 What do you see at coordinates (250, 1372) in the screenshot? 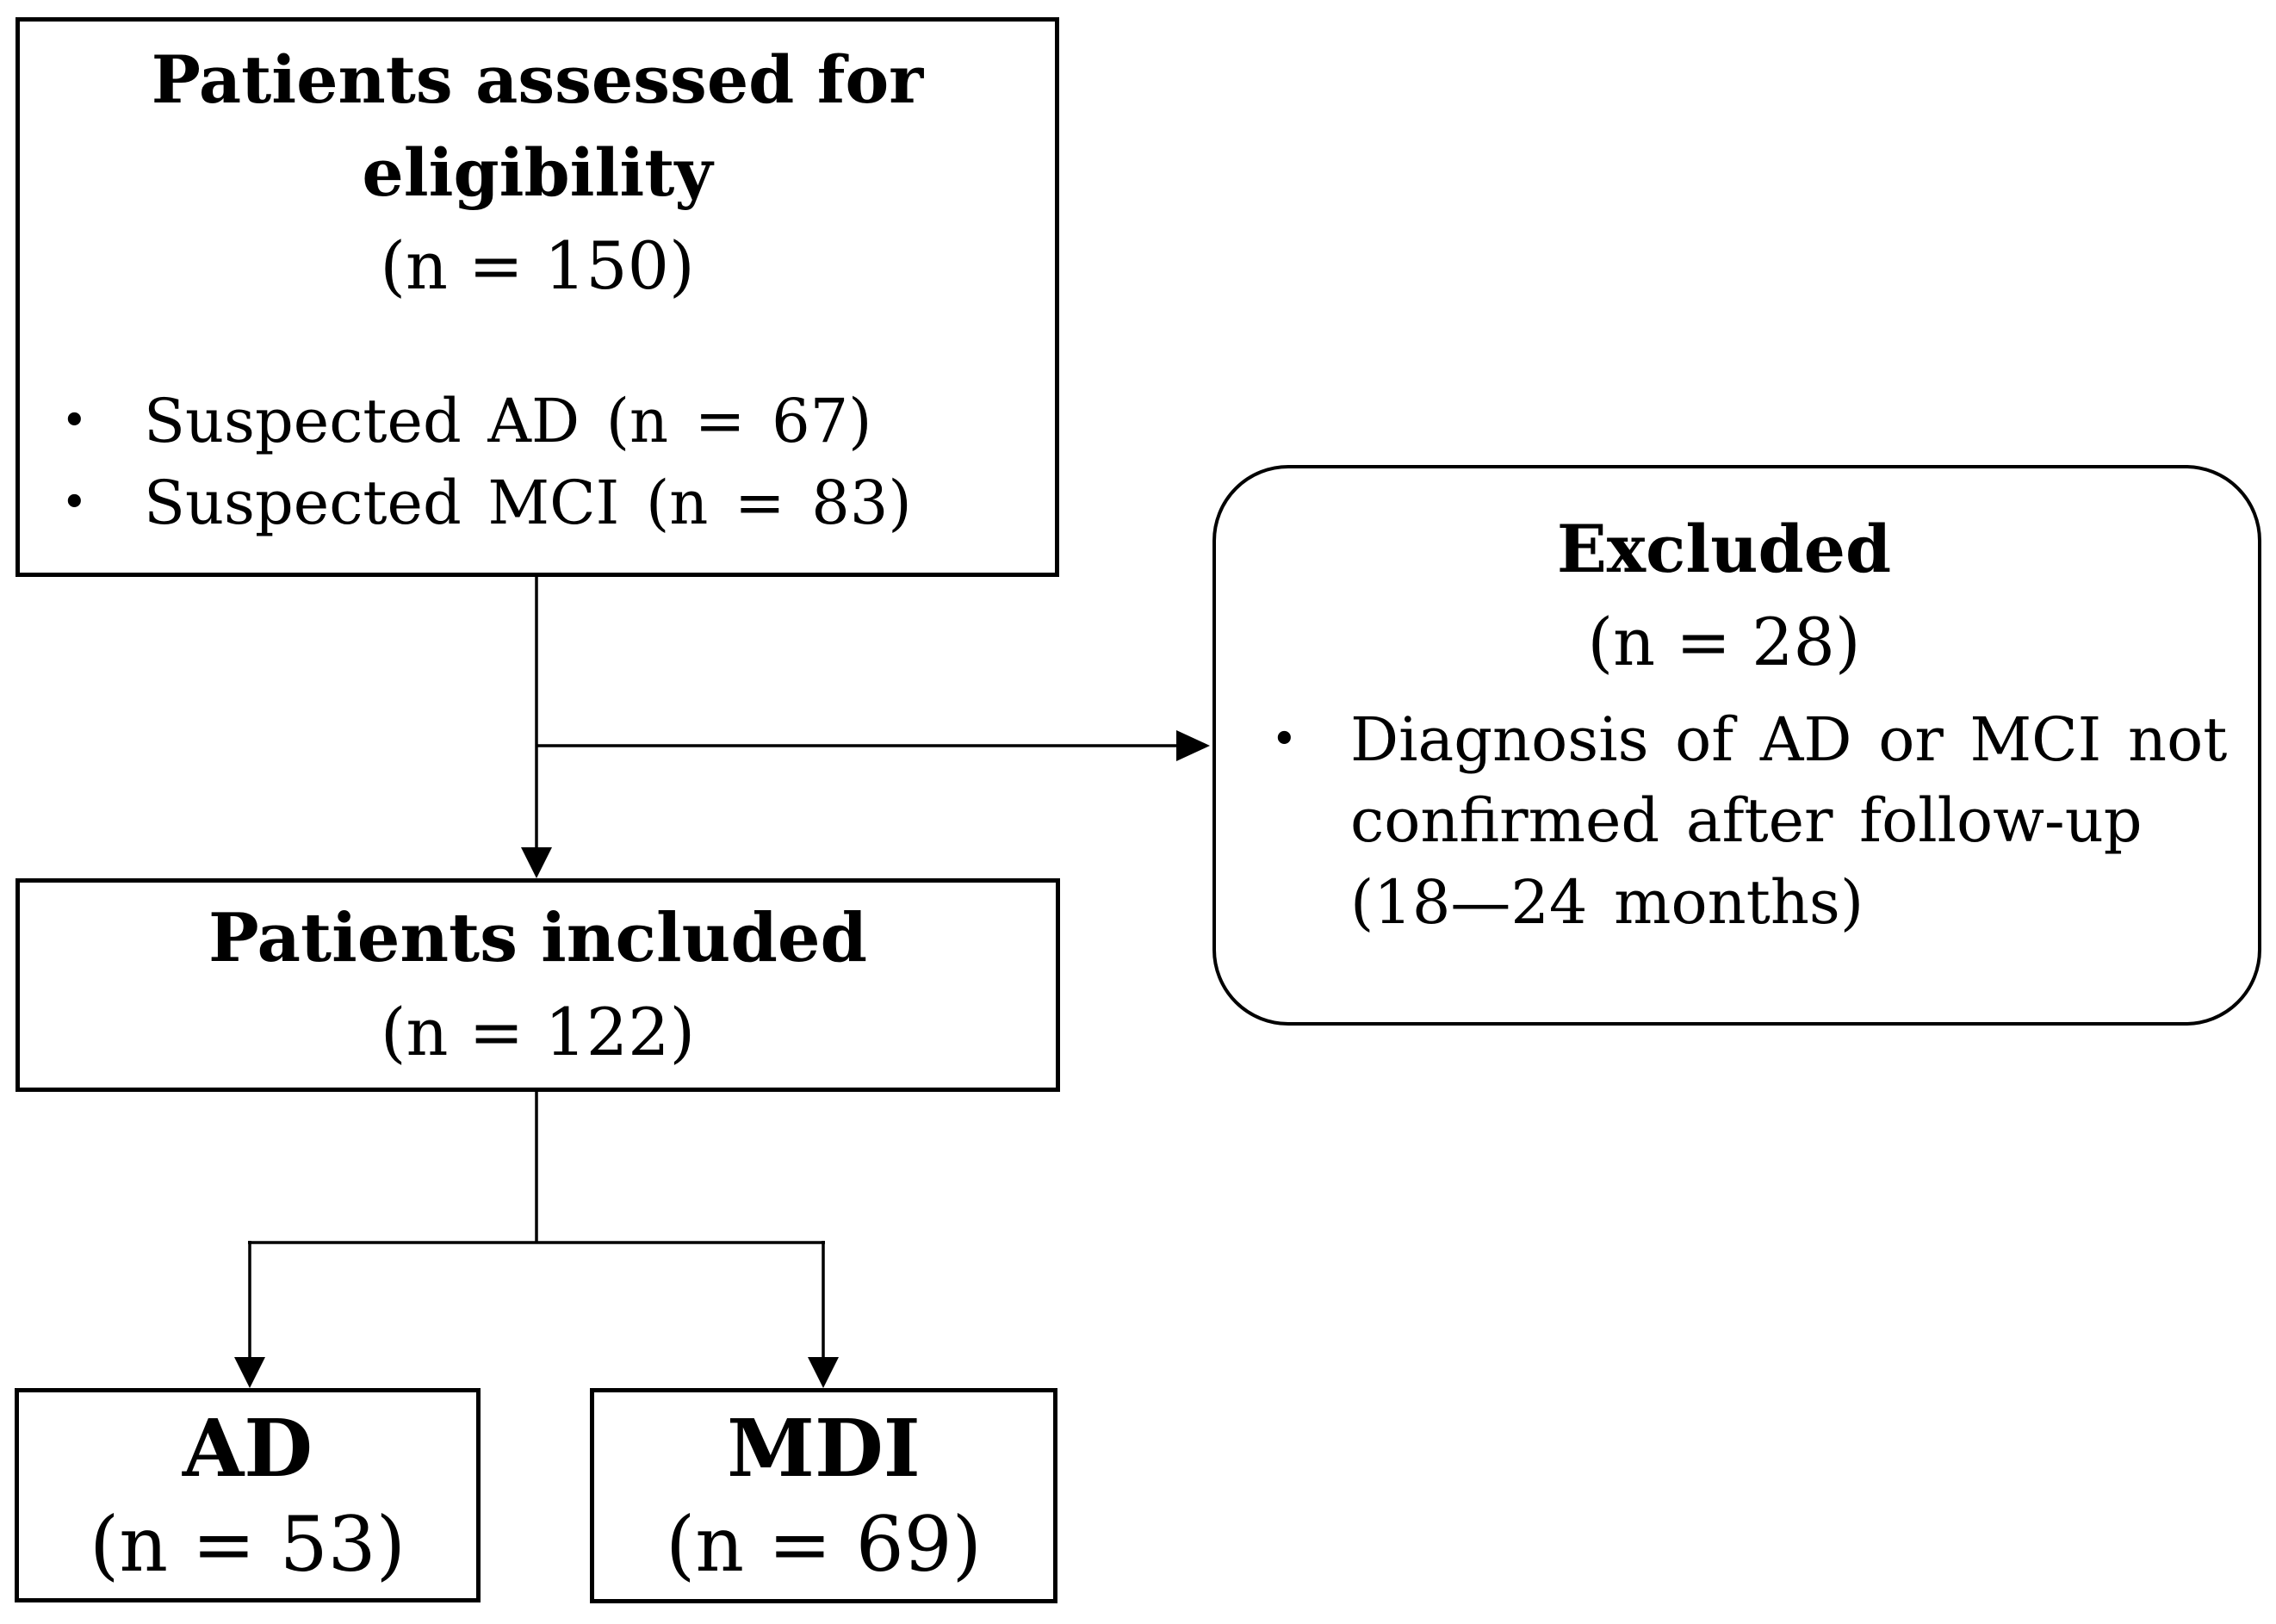
I see `arrowhead-down-ad-icon` at bounding box center [250, 1372].